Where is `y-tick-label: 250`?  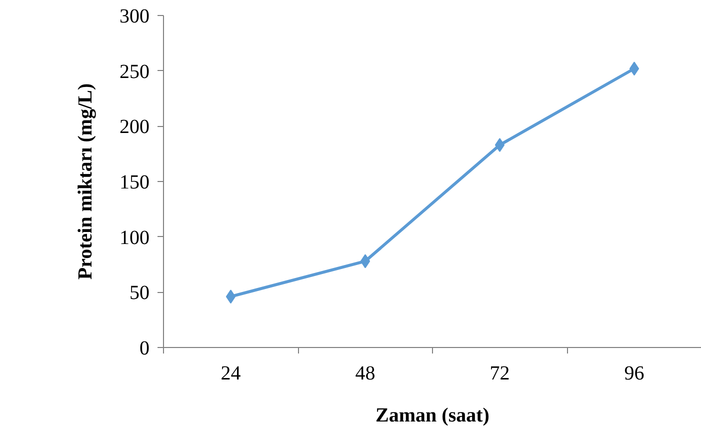 y-tick-label: 250 is located at coordinates (135, 71).